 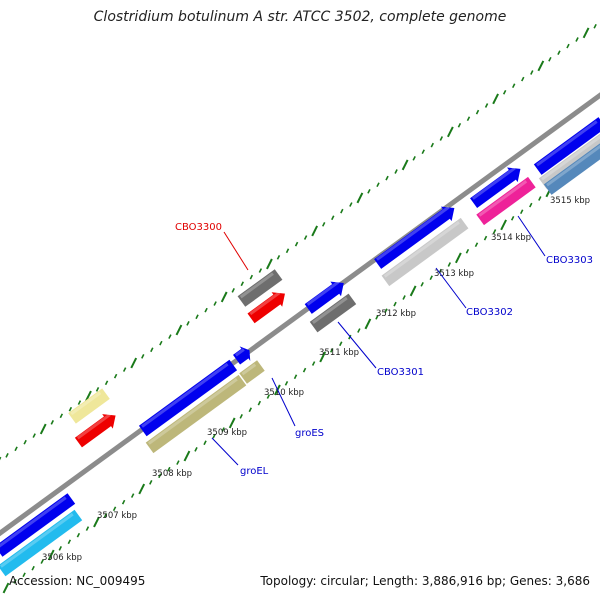 What do you see at coordinates (192, 411) in the screenshot?
I see `feature-groel-highlight` at bounding box center [192, 411].